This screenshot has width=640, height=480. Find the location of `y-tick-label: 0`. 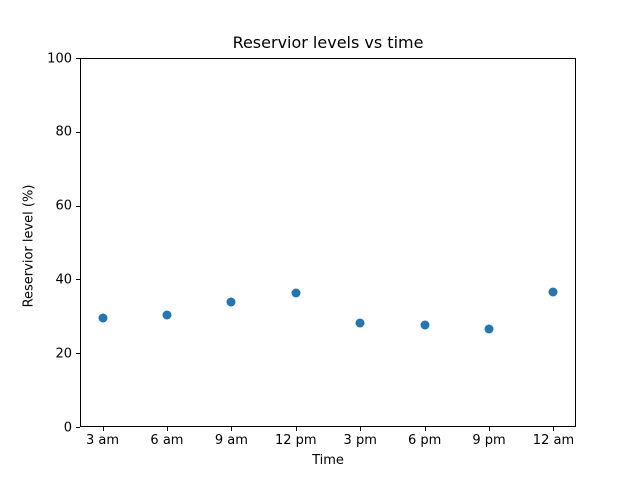

y-tick-label: 0 is located at coordinates (67, 427).